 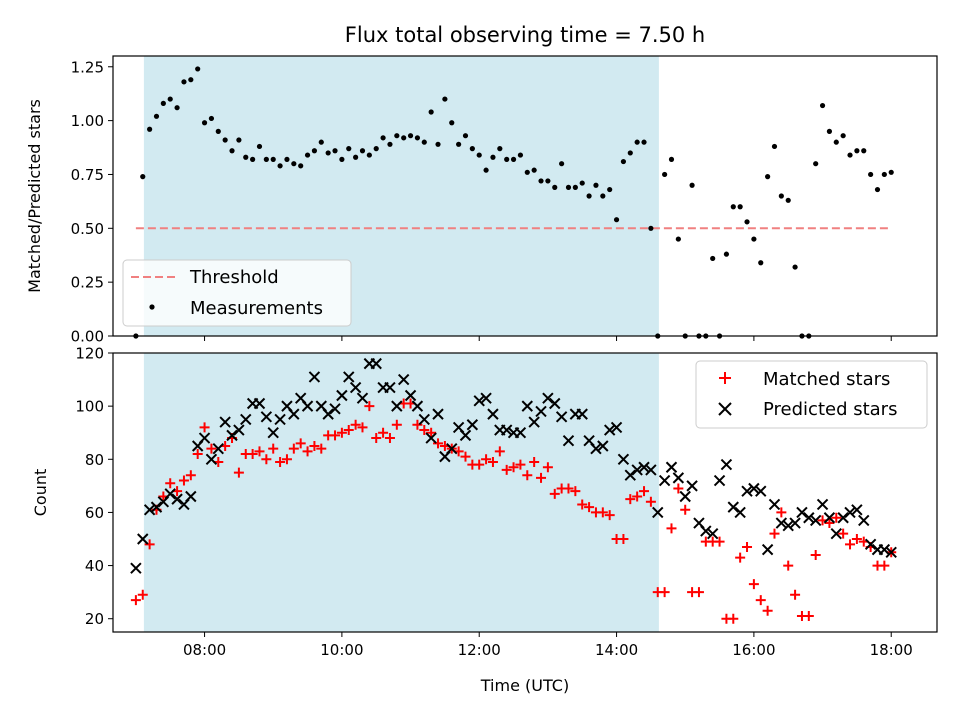 I want to click on x-tick-label: 08:00, so click(x=204, y=650).